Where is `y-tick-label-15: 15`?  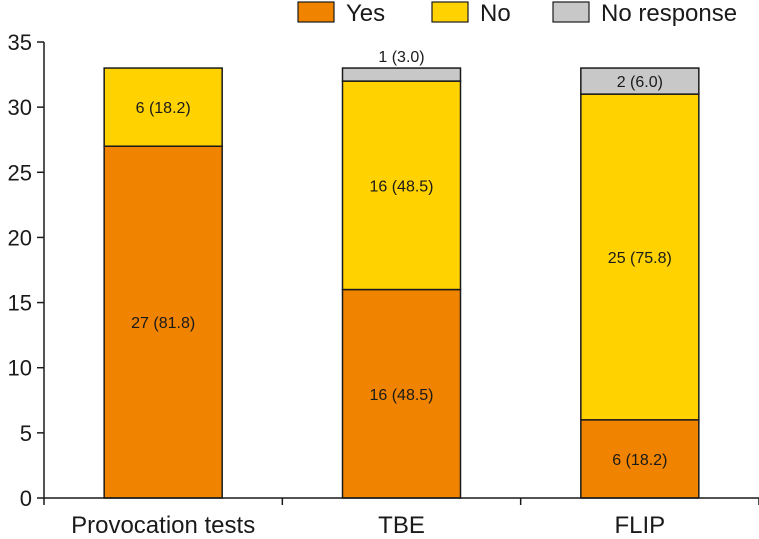
y-tick-label-15: 15 is located at coordinates (20, 303).